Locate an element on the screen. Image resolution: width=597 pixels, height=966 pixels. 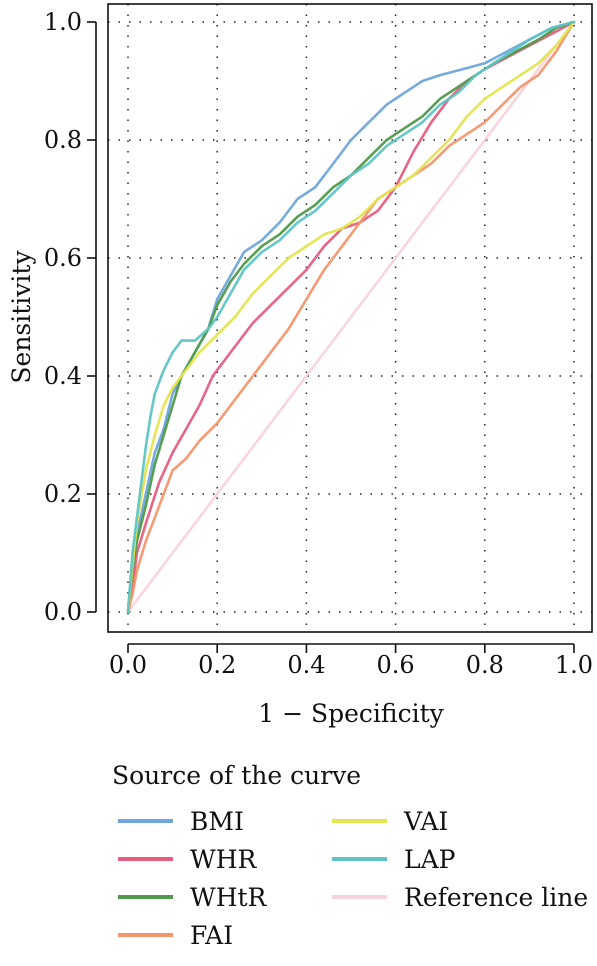
legend-label-whr: WHR is located at coordinates (223, 859).